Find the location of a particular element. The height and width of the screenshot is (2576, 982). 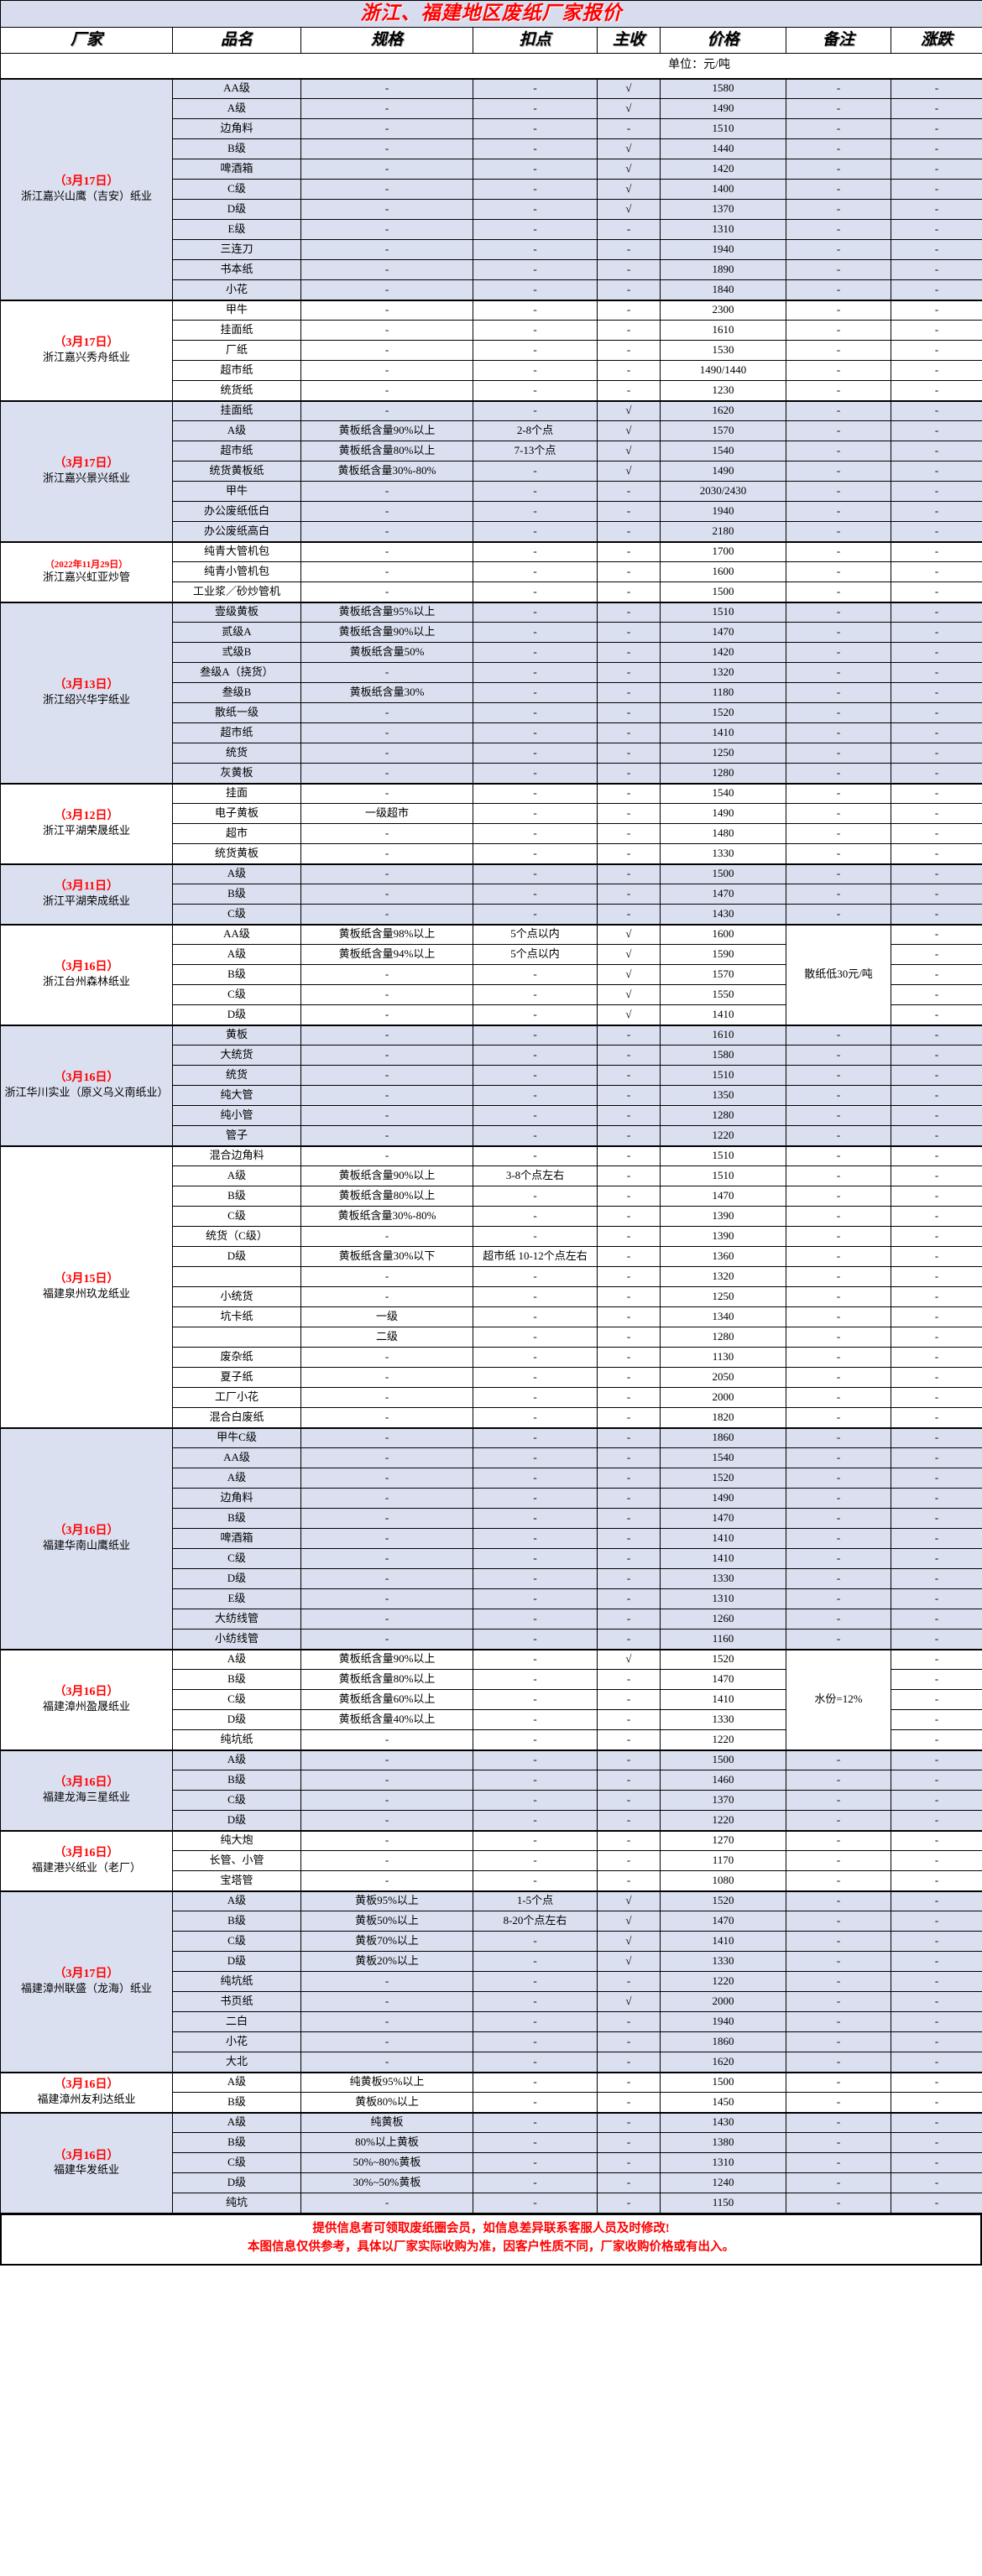

column-header-spec: 规格 is located at coordinates (386, 40).